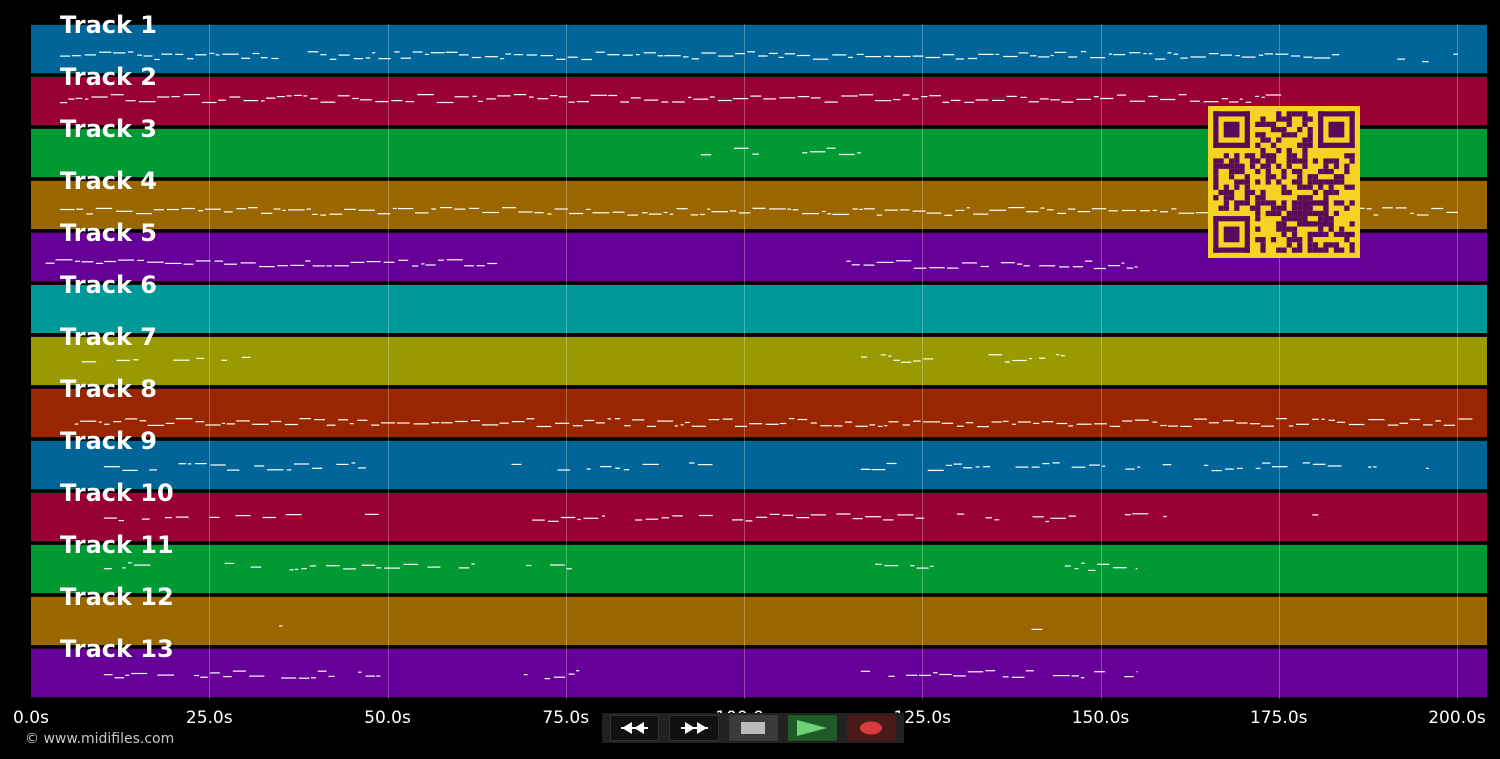 The height and width of the screenshot is (759, 1500). I want to click on track-row: Track 1, so click(759, 42).